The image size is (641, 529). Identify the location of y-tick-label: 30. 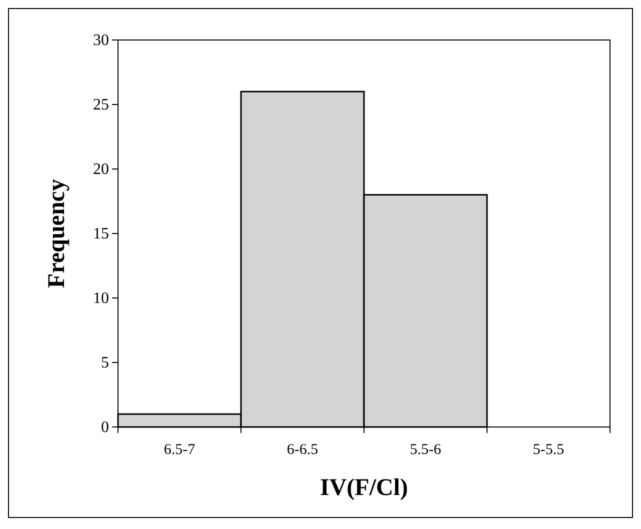
(101, 41).